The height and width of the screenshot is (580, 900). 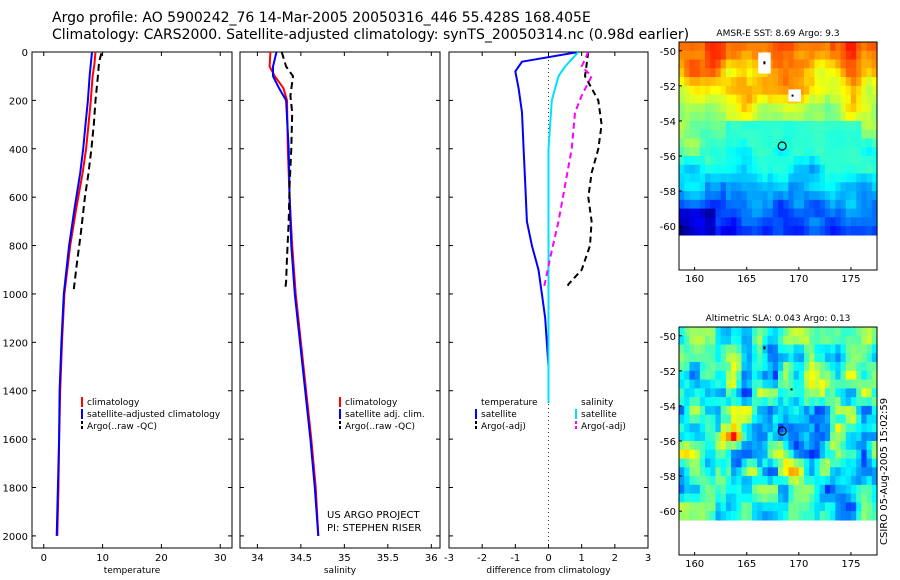 What do you see at coordinates (15, 392) in the screenshot?
I see `y-tick-label: 1400` at bounding box center [15, 392].